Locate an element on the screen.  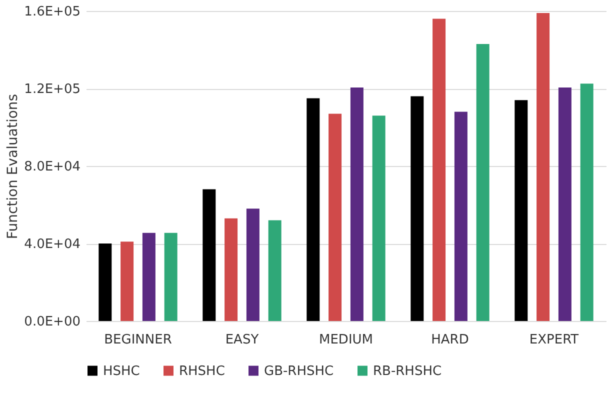
legend-label: GB-RHSHC is located at coordinates (299, 371).